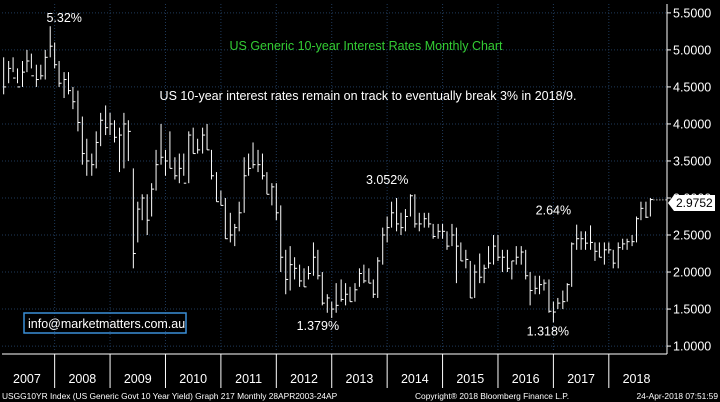  What do you see at coordinates (692, 87) in the screenshot?
I see `y-tick-label: 4.5000` at bounding box center [692, 87].